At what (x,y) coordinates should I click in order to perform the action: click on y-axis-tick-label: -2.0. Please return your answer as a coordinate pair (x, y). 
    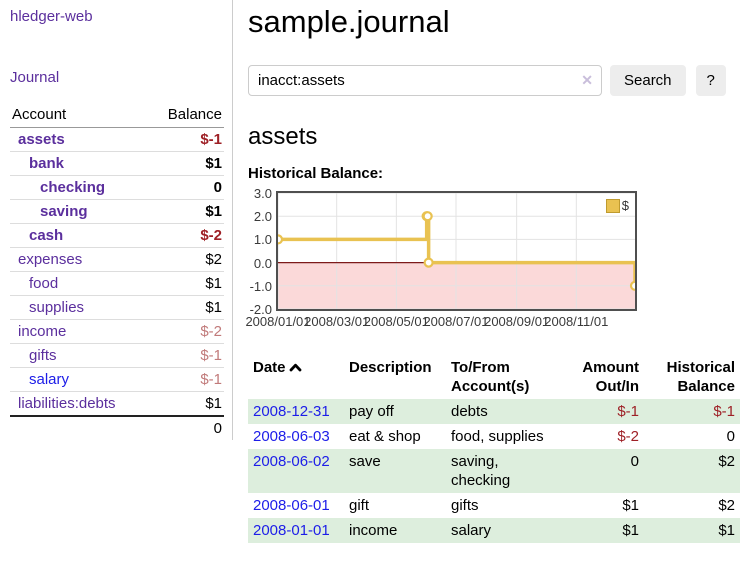
    Looking at the image, I should click on (260, 309).